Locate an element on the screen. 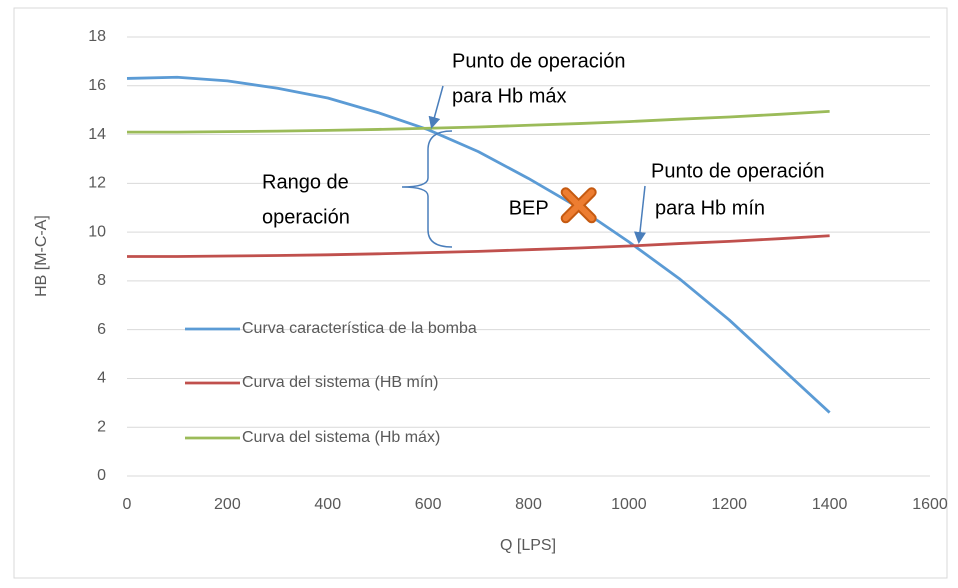 The height and width of the screenshot is (588, 958). bep-label: BEP is located at coordinates (529, 209).